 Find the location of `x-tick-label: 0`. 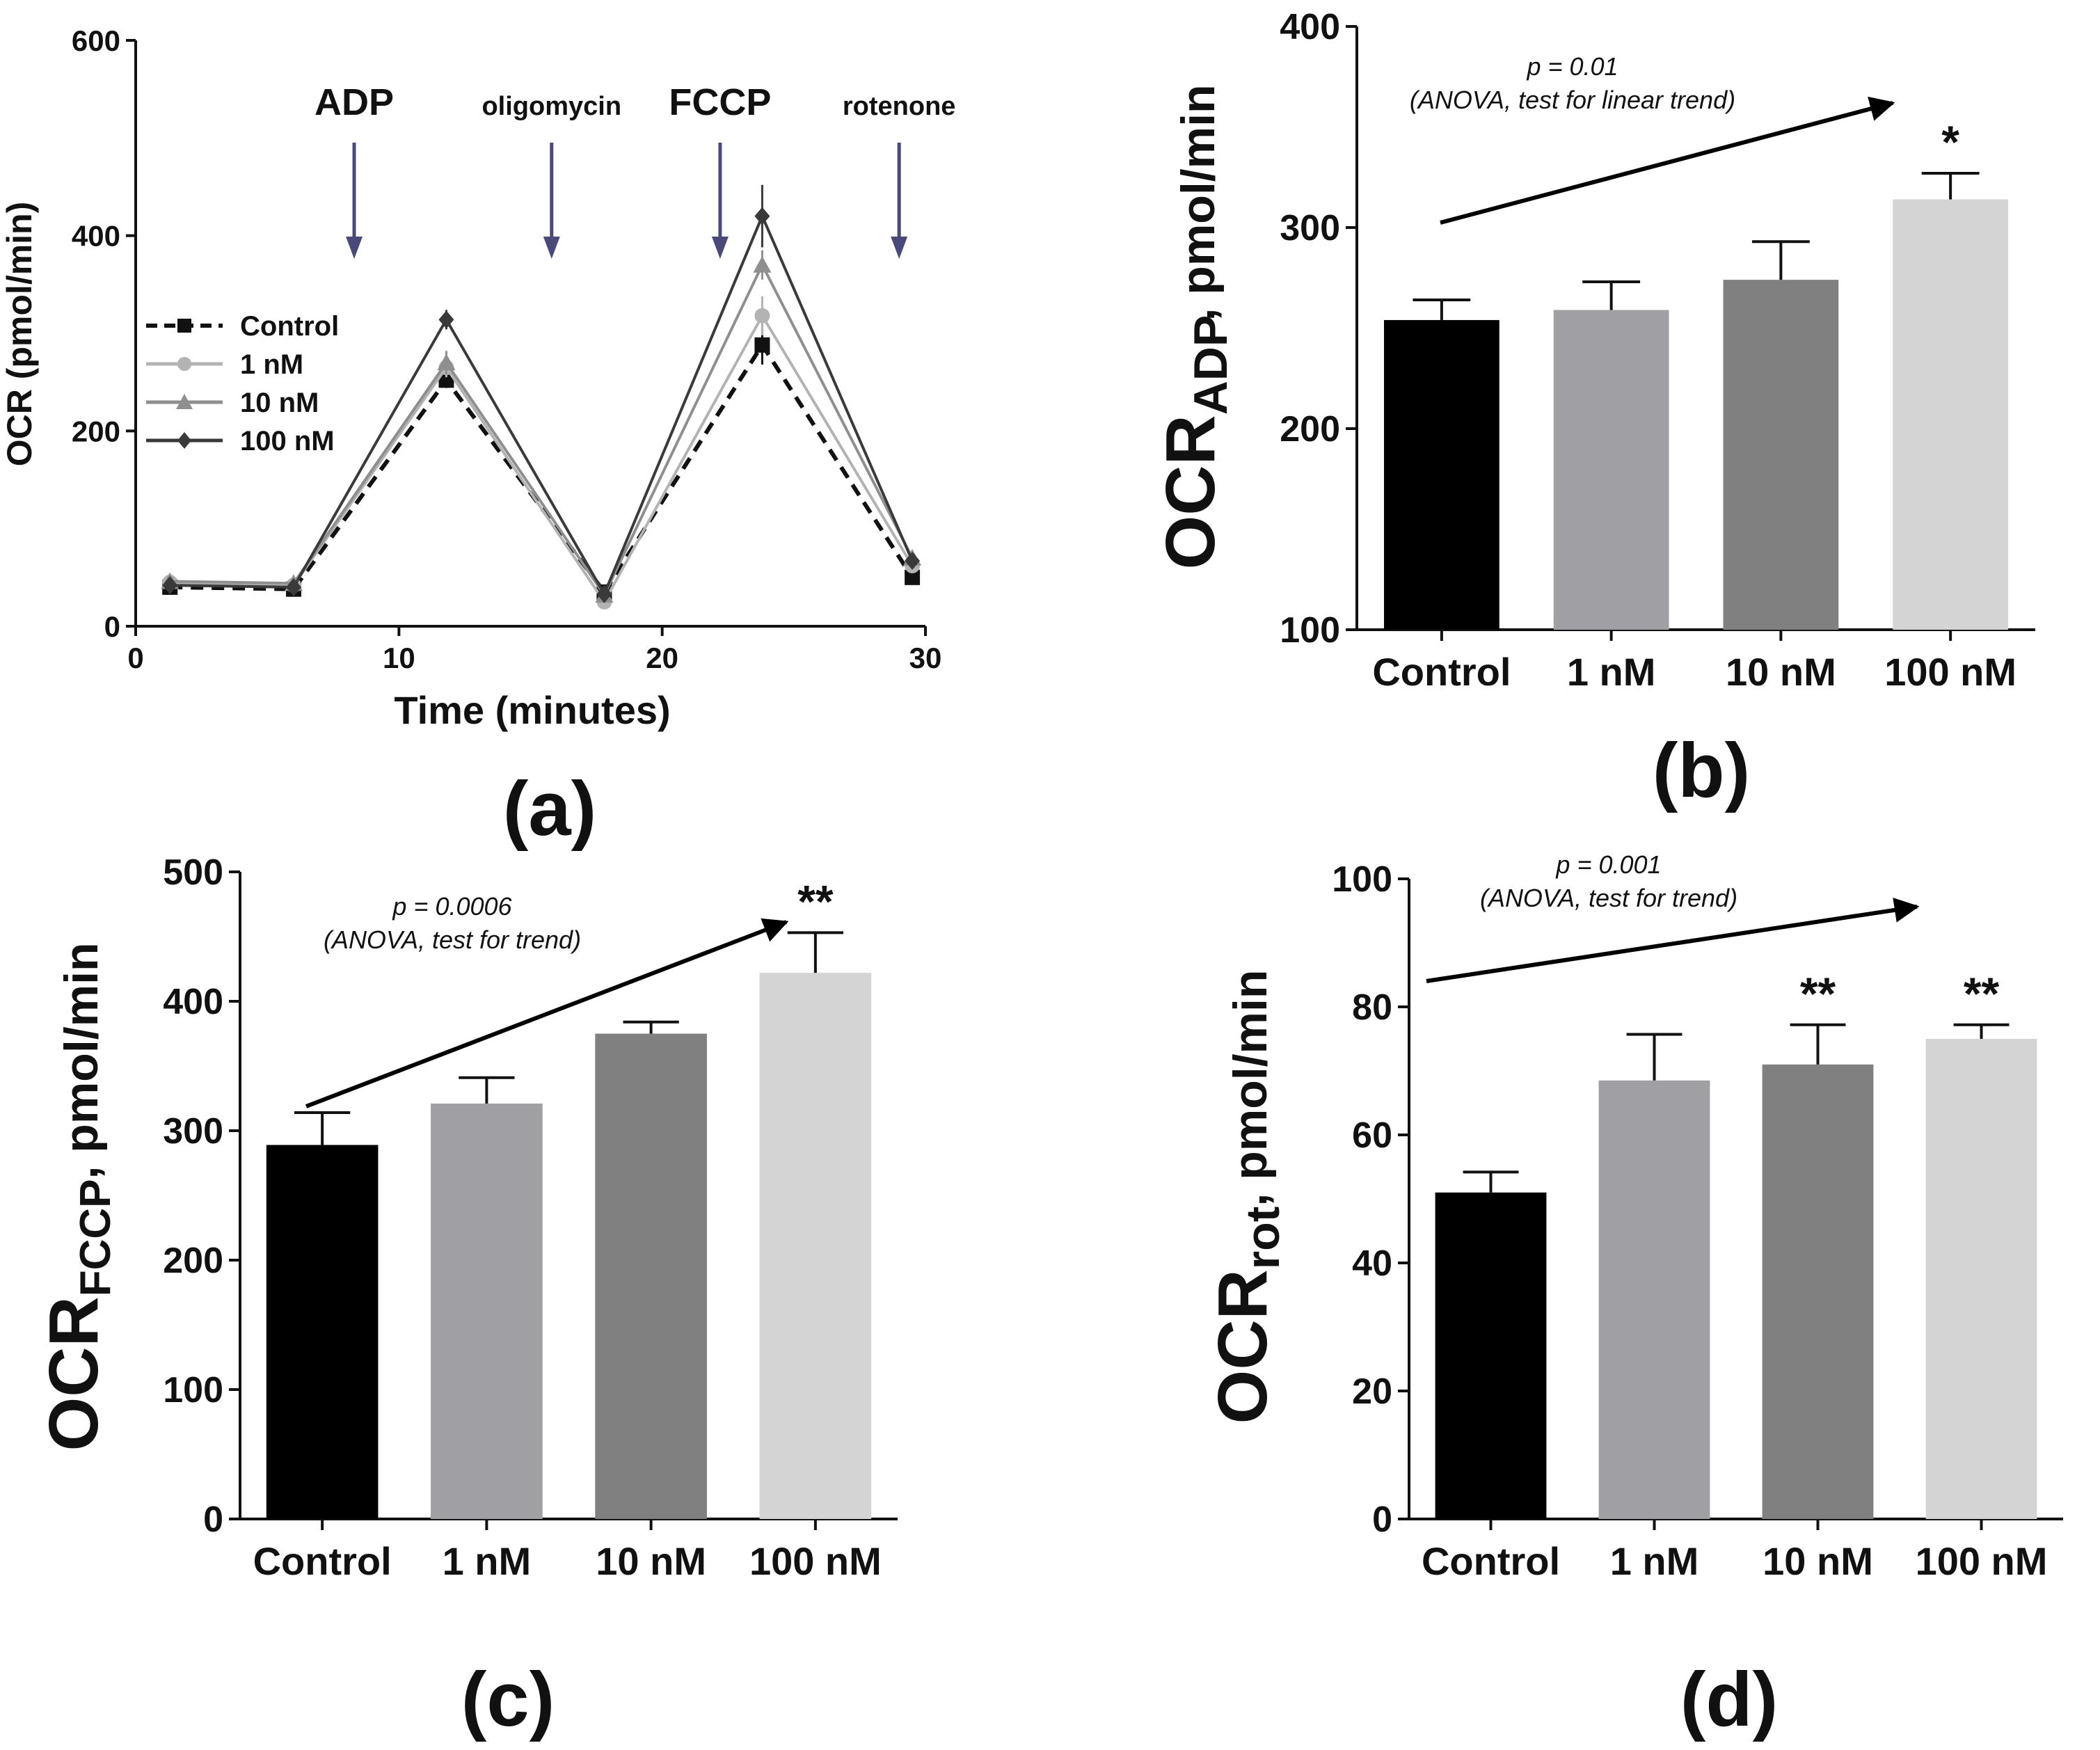

x-tick-label: 0 is located at coordinates (135, 658).